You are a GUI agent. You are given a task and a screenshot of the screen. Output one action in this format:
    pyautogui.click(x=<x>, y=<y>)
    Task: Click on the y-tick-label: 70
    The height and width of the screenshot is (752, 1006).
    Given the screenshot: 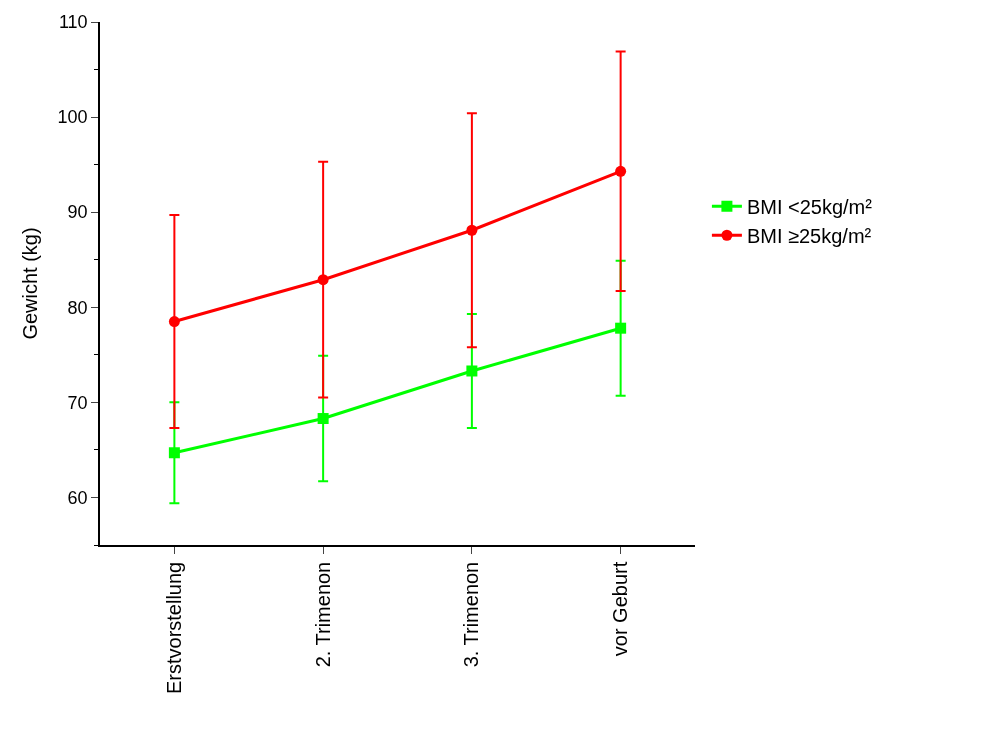 What is the action you would take?
    pyautogui.click(x=77, y=402)
    